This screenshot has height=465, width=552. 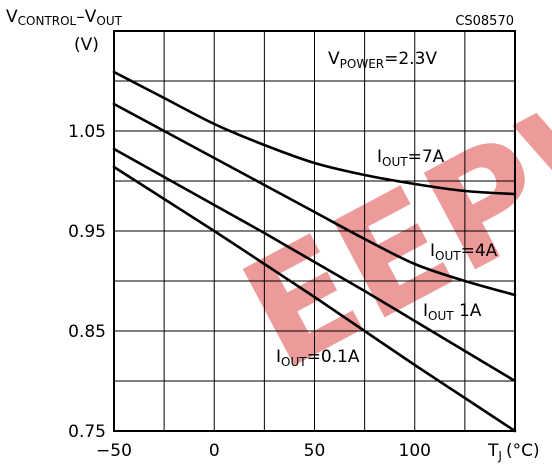 What do you see at coordinates (411, 158) in the screenshot?
I see `series-label-7a: IOUT=7A` at bounding box center [411, 158].